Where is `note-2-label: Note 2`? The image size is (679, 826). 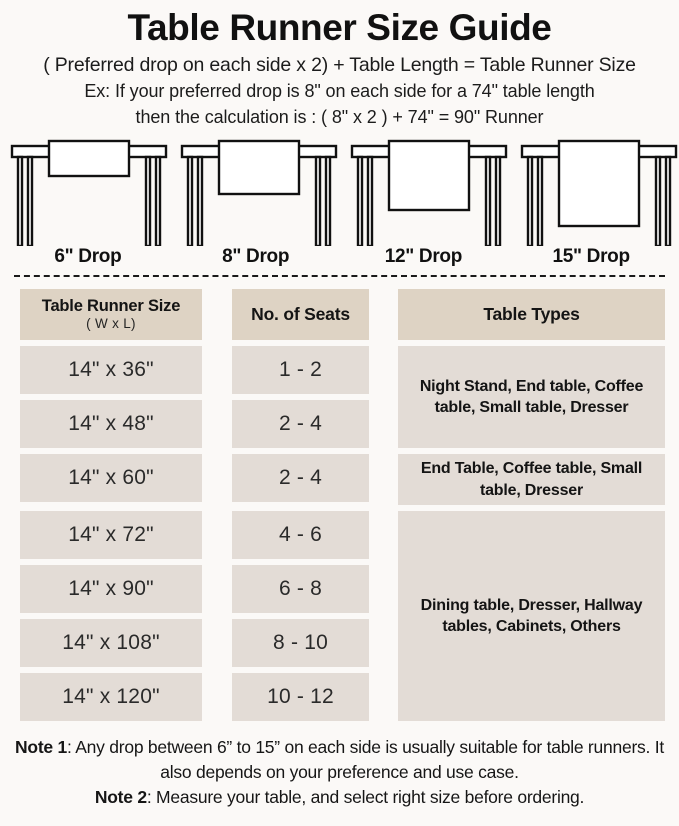 note-2-label: Note 2 is located at coordinates (120, 797).